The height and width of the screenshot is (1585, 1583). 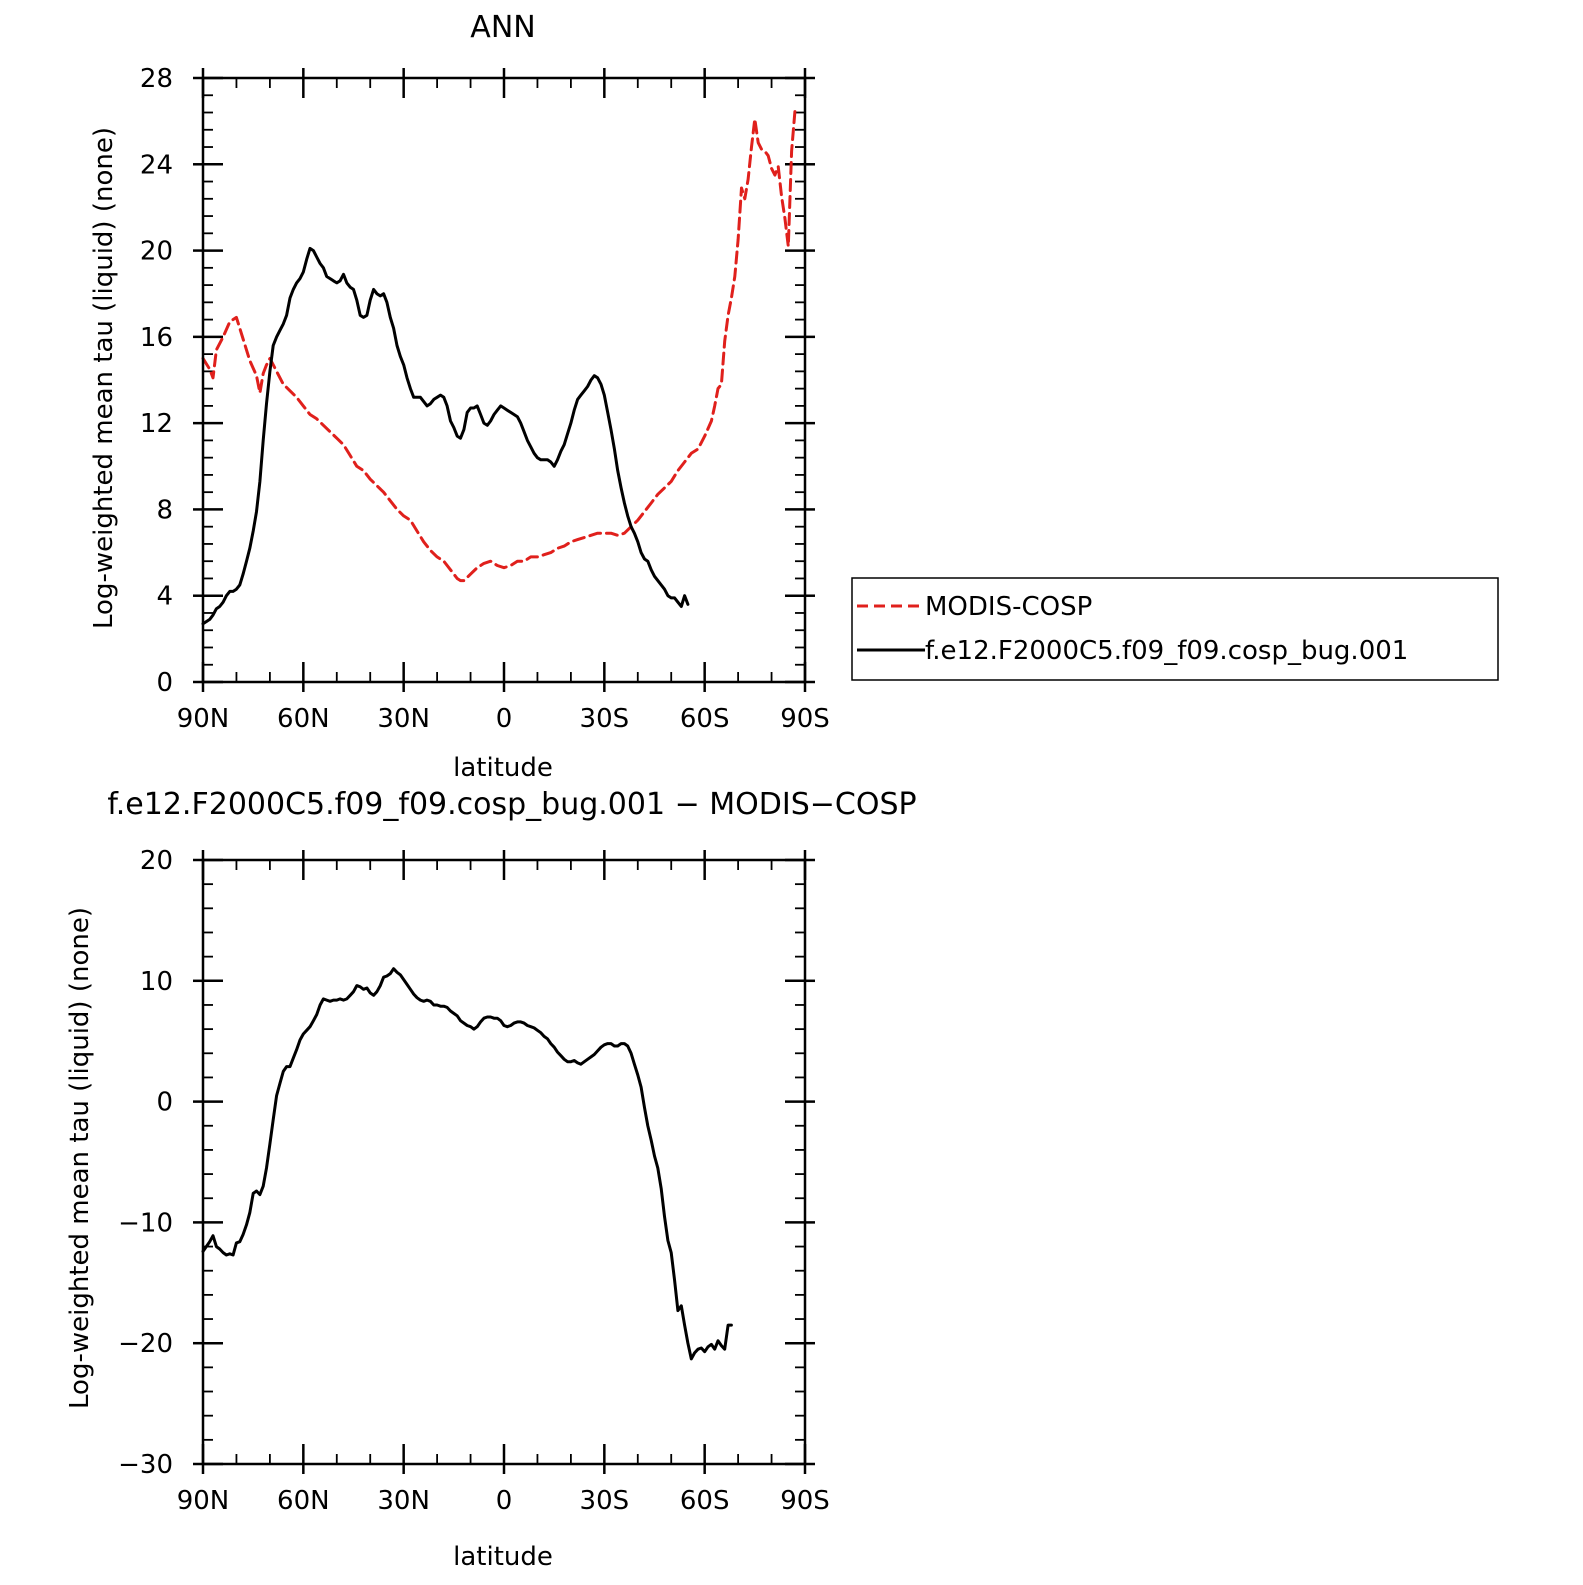 I want to click on top-x-axis-label: latitude, so click(x=503, y=768).